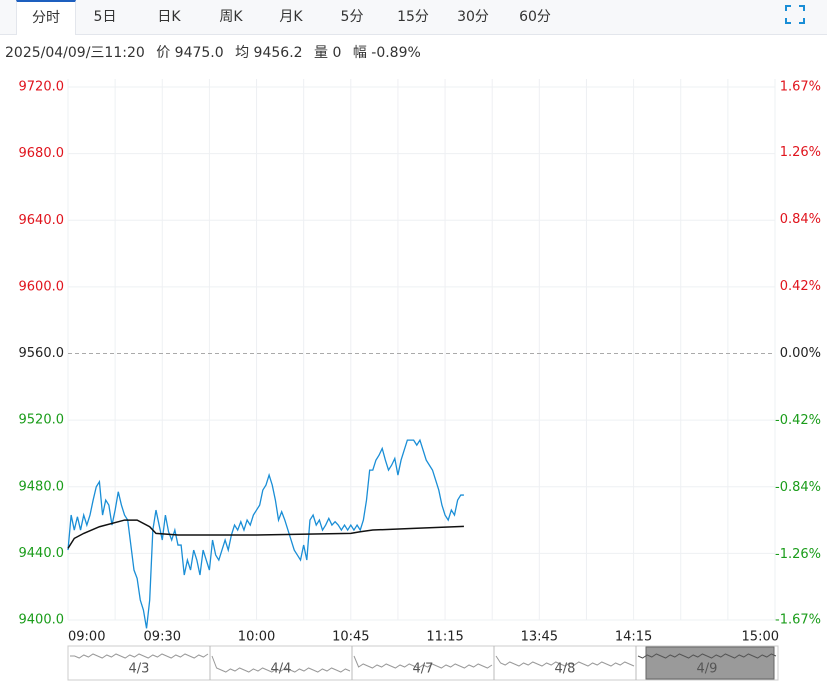 The width and height of the screenshot is (827, 684). I want to click on x-tick-label: 14:15, so click(633, 637).